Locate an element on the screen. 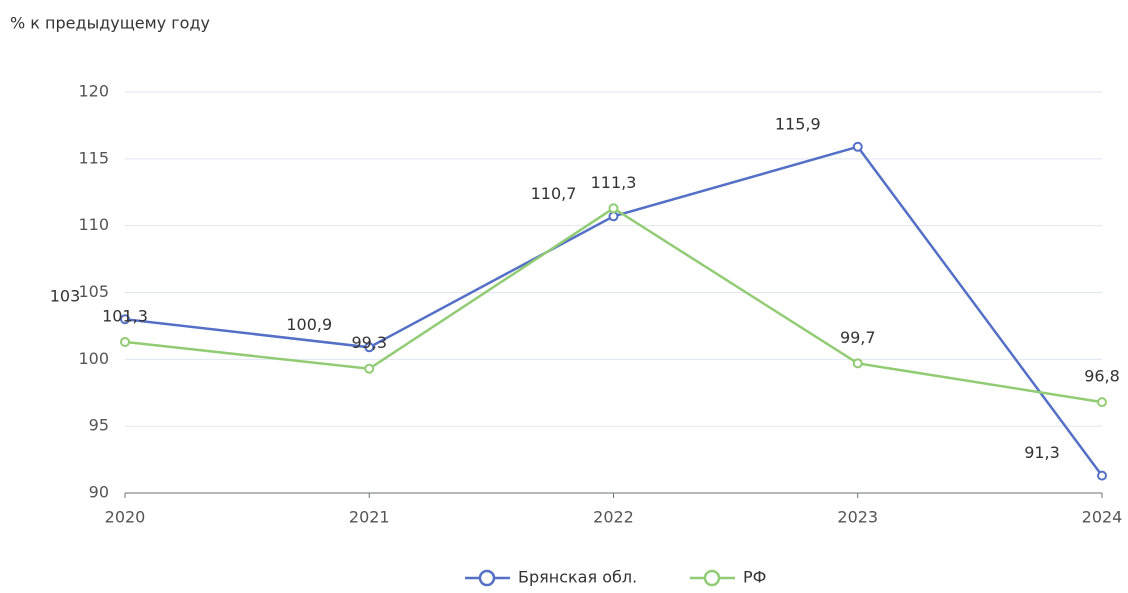 The width and height of the screenshot is (1128, 593). data-label: 99,7 is located at coordinates (858, 337).